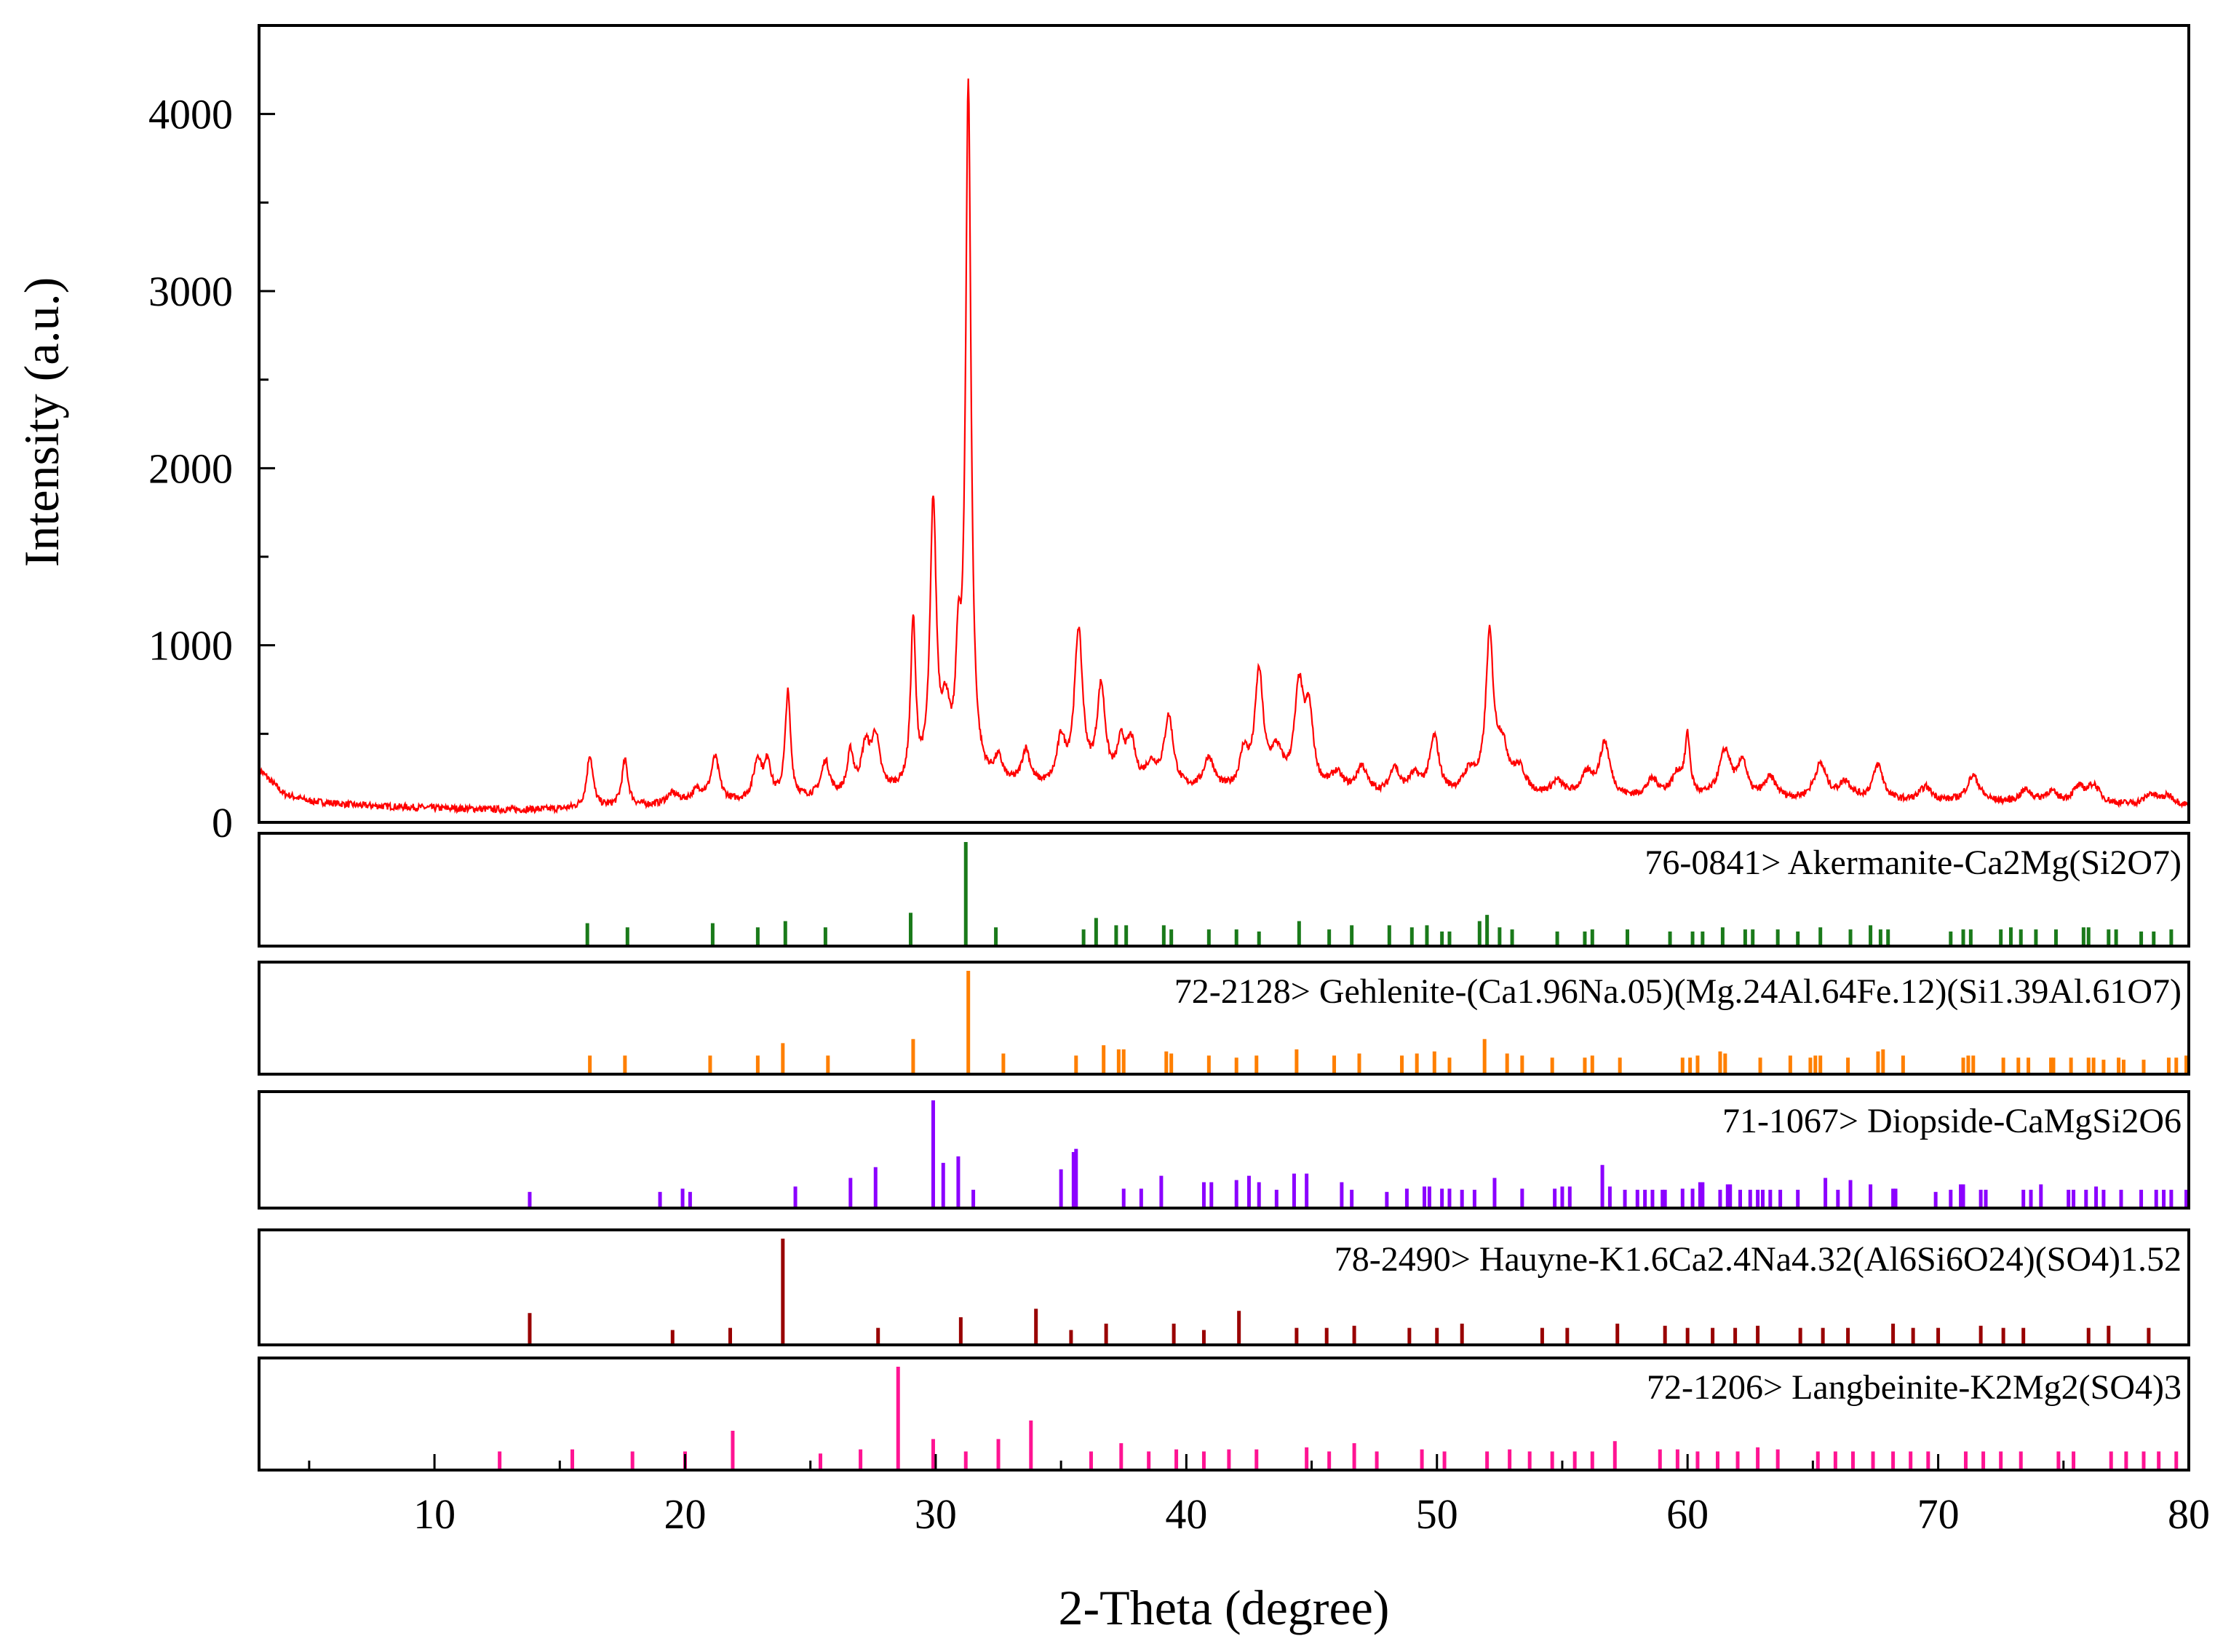 The image size is (2231, 1652). Describe the element at coordinates (1939, 1514) in the screenshot. I see `x-tick-label: 70` at that location.